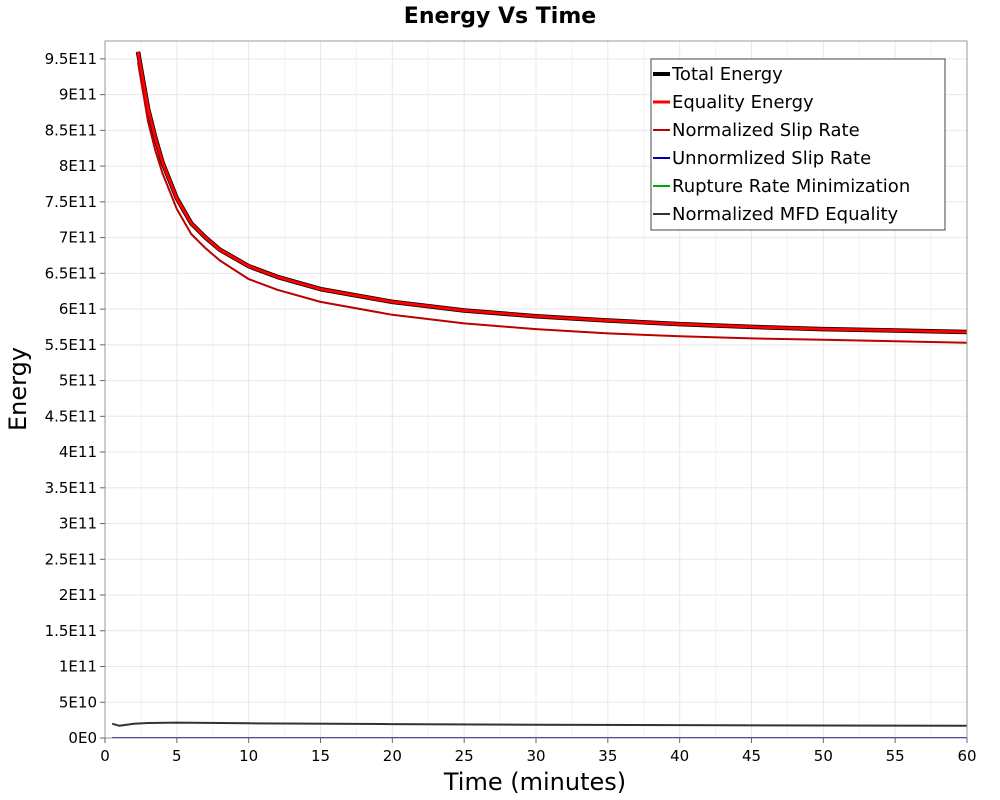 The width and height of the screenshot is (1000, 800). Describe the element at coordinates (71, 202) in the screenshot. I see `y-tick-label: 7.5E11` at that location.